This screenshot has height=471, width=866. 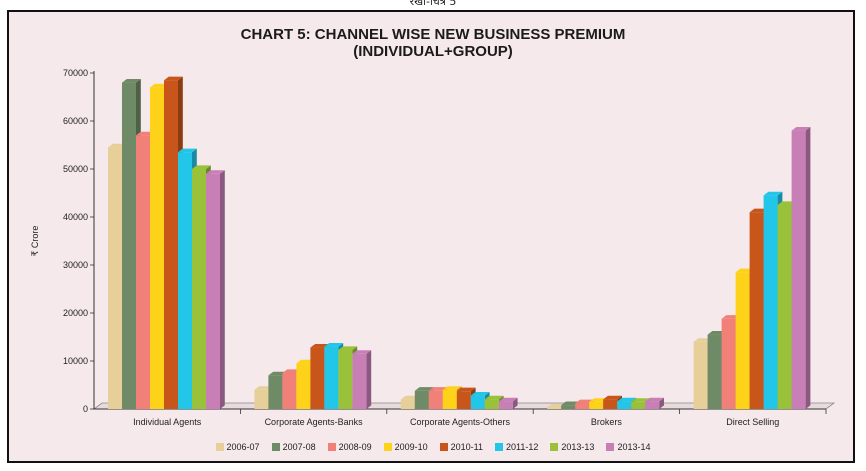 I want to click on legend-item: 2013-13, so click(x=572, y=447).